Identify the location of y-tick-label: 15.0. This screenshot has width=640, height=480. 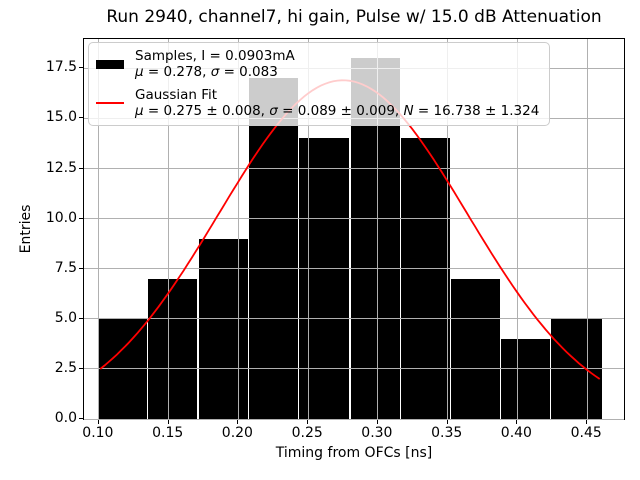
(61, 117).